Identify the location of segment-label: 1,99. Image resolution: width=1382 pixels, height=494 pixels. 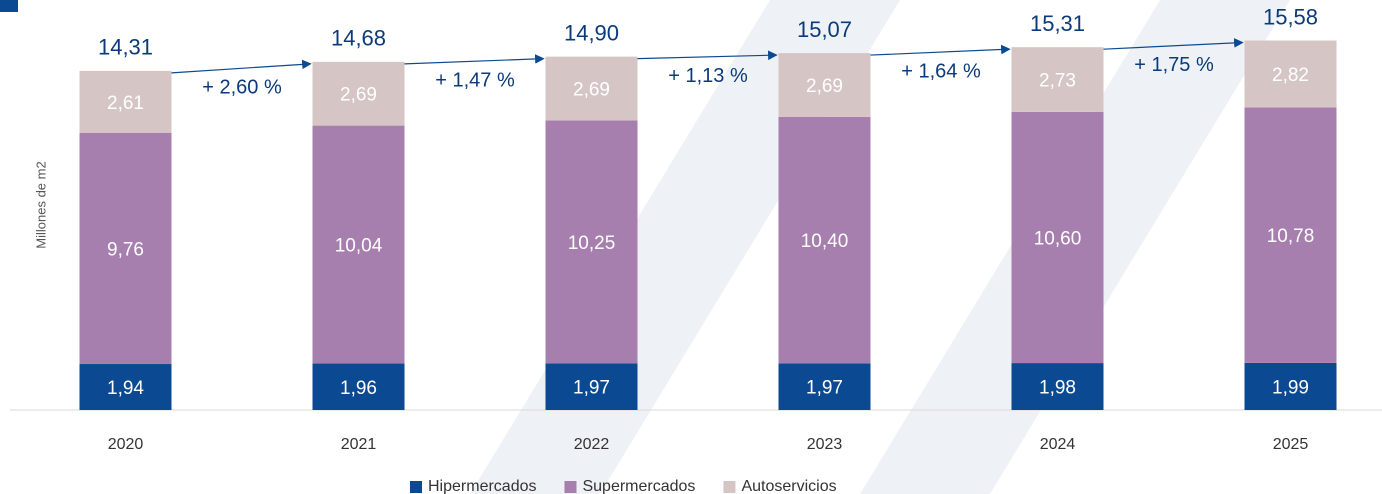
(1290, 387).